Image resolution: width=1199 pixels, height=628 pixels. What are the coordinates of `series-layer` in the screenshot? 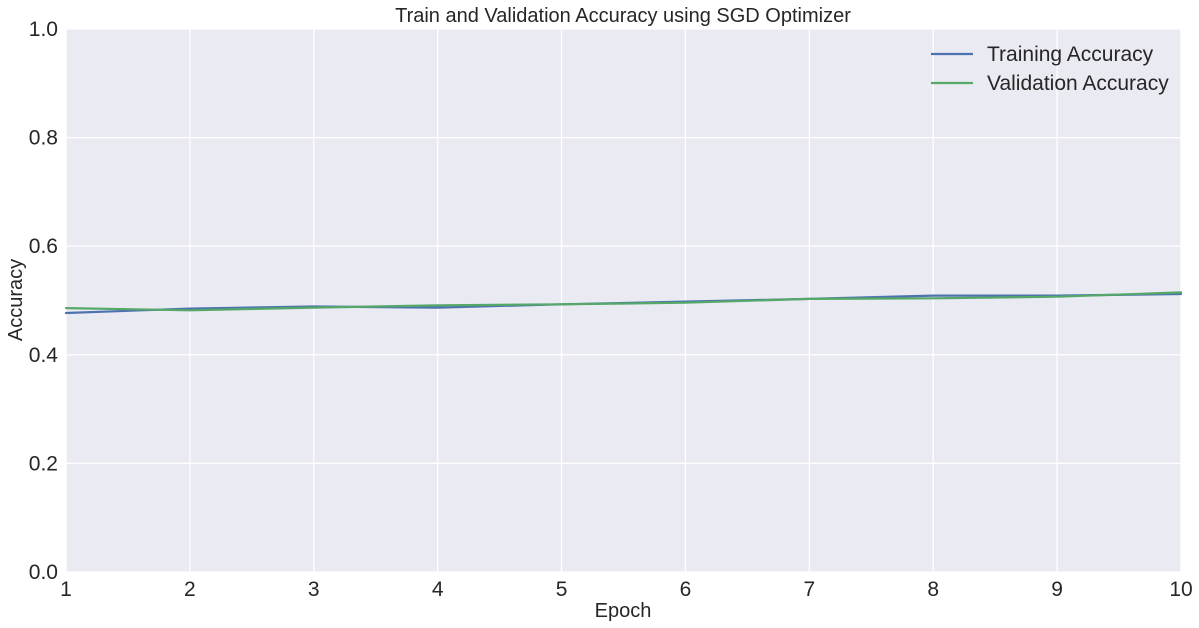 It's located at (623, 303).